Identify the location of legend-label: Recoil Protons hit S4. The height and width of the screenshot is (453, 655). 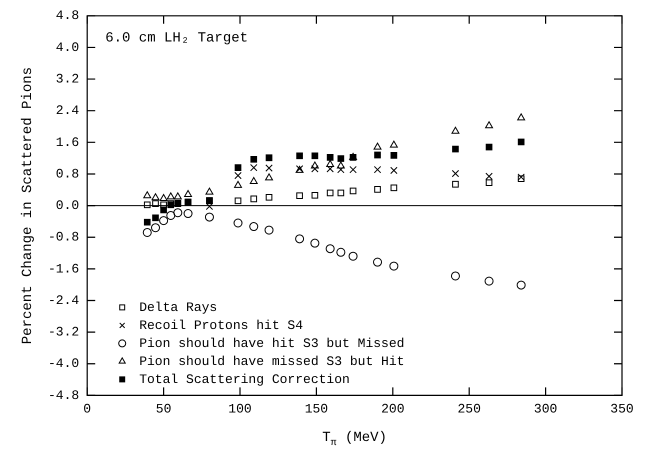
(221, 325).